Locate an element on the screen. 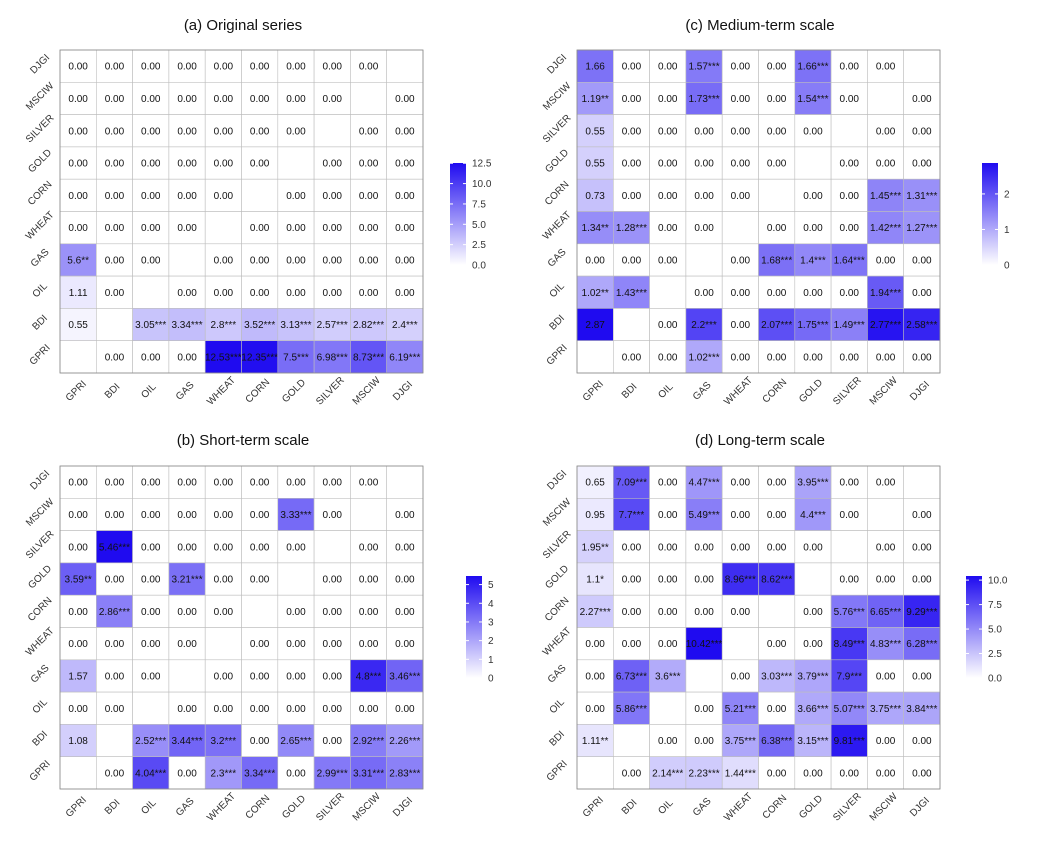 This screenshot has height=855, width=1037. x-tick-label: GAS is located at coordinates (702, 807).